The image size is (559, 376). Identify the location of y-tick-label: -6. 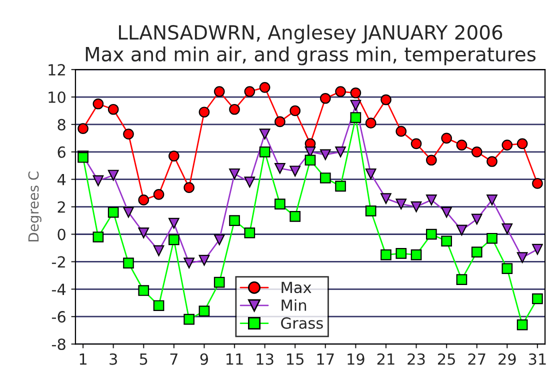
(59, 317).